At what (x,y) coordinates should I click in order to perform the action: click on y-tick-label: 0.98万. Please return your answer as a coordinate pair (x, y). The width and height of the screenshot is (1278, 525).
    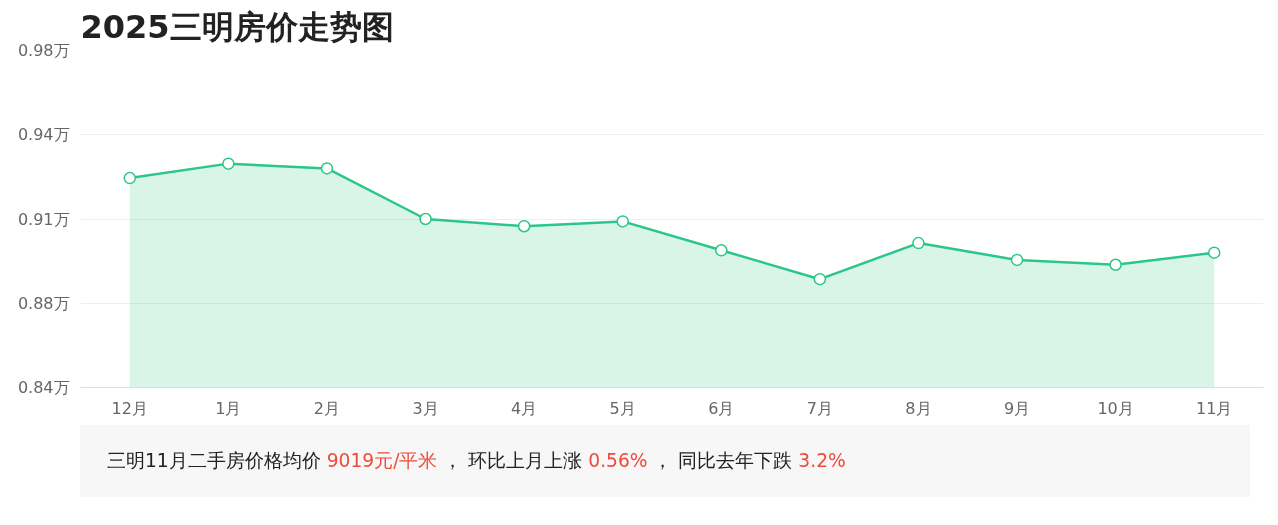
    Looking at the image, I should click on (43, 50).